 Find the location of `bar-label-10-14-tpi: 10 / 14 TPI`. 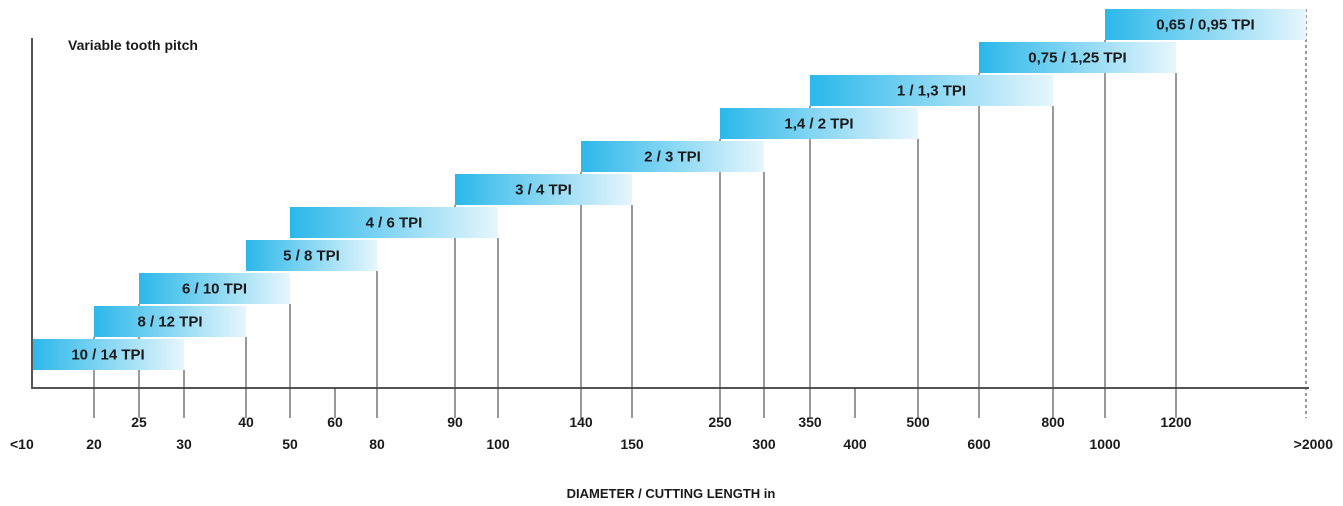

bar-label-10-14-tpi: 10 / 14 TPI is located at coordinates (107, 355).